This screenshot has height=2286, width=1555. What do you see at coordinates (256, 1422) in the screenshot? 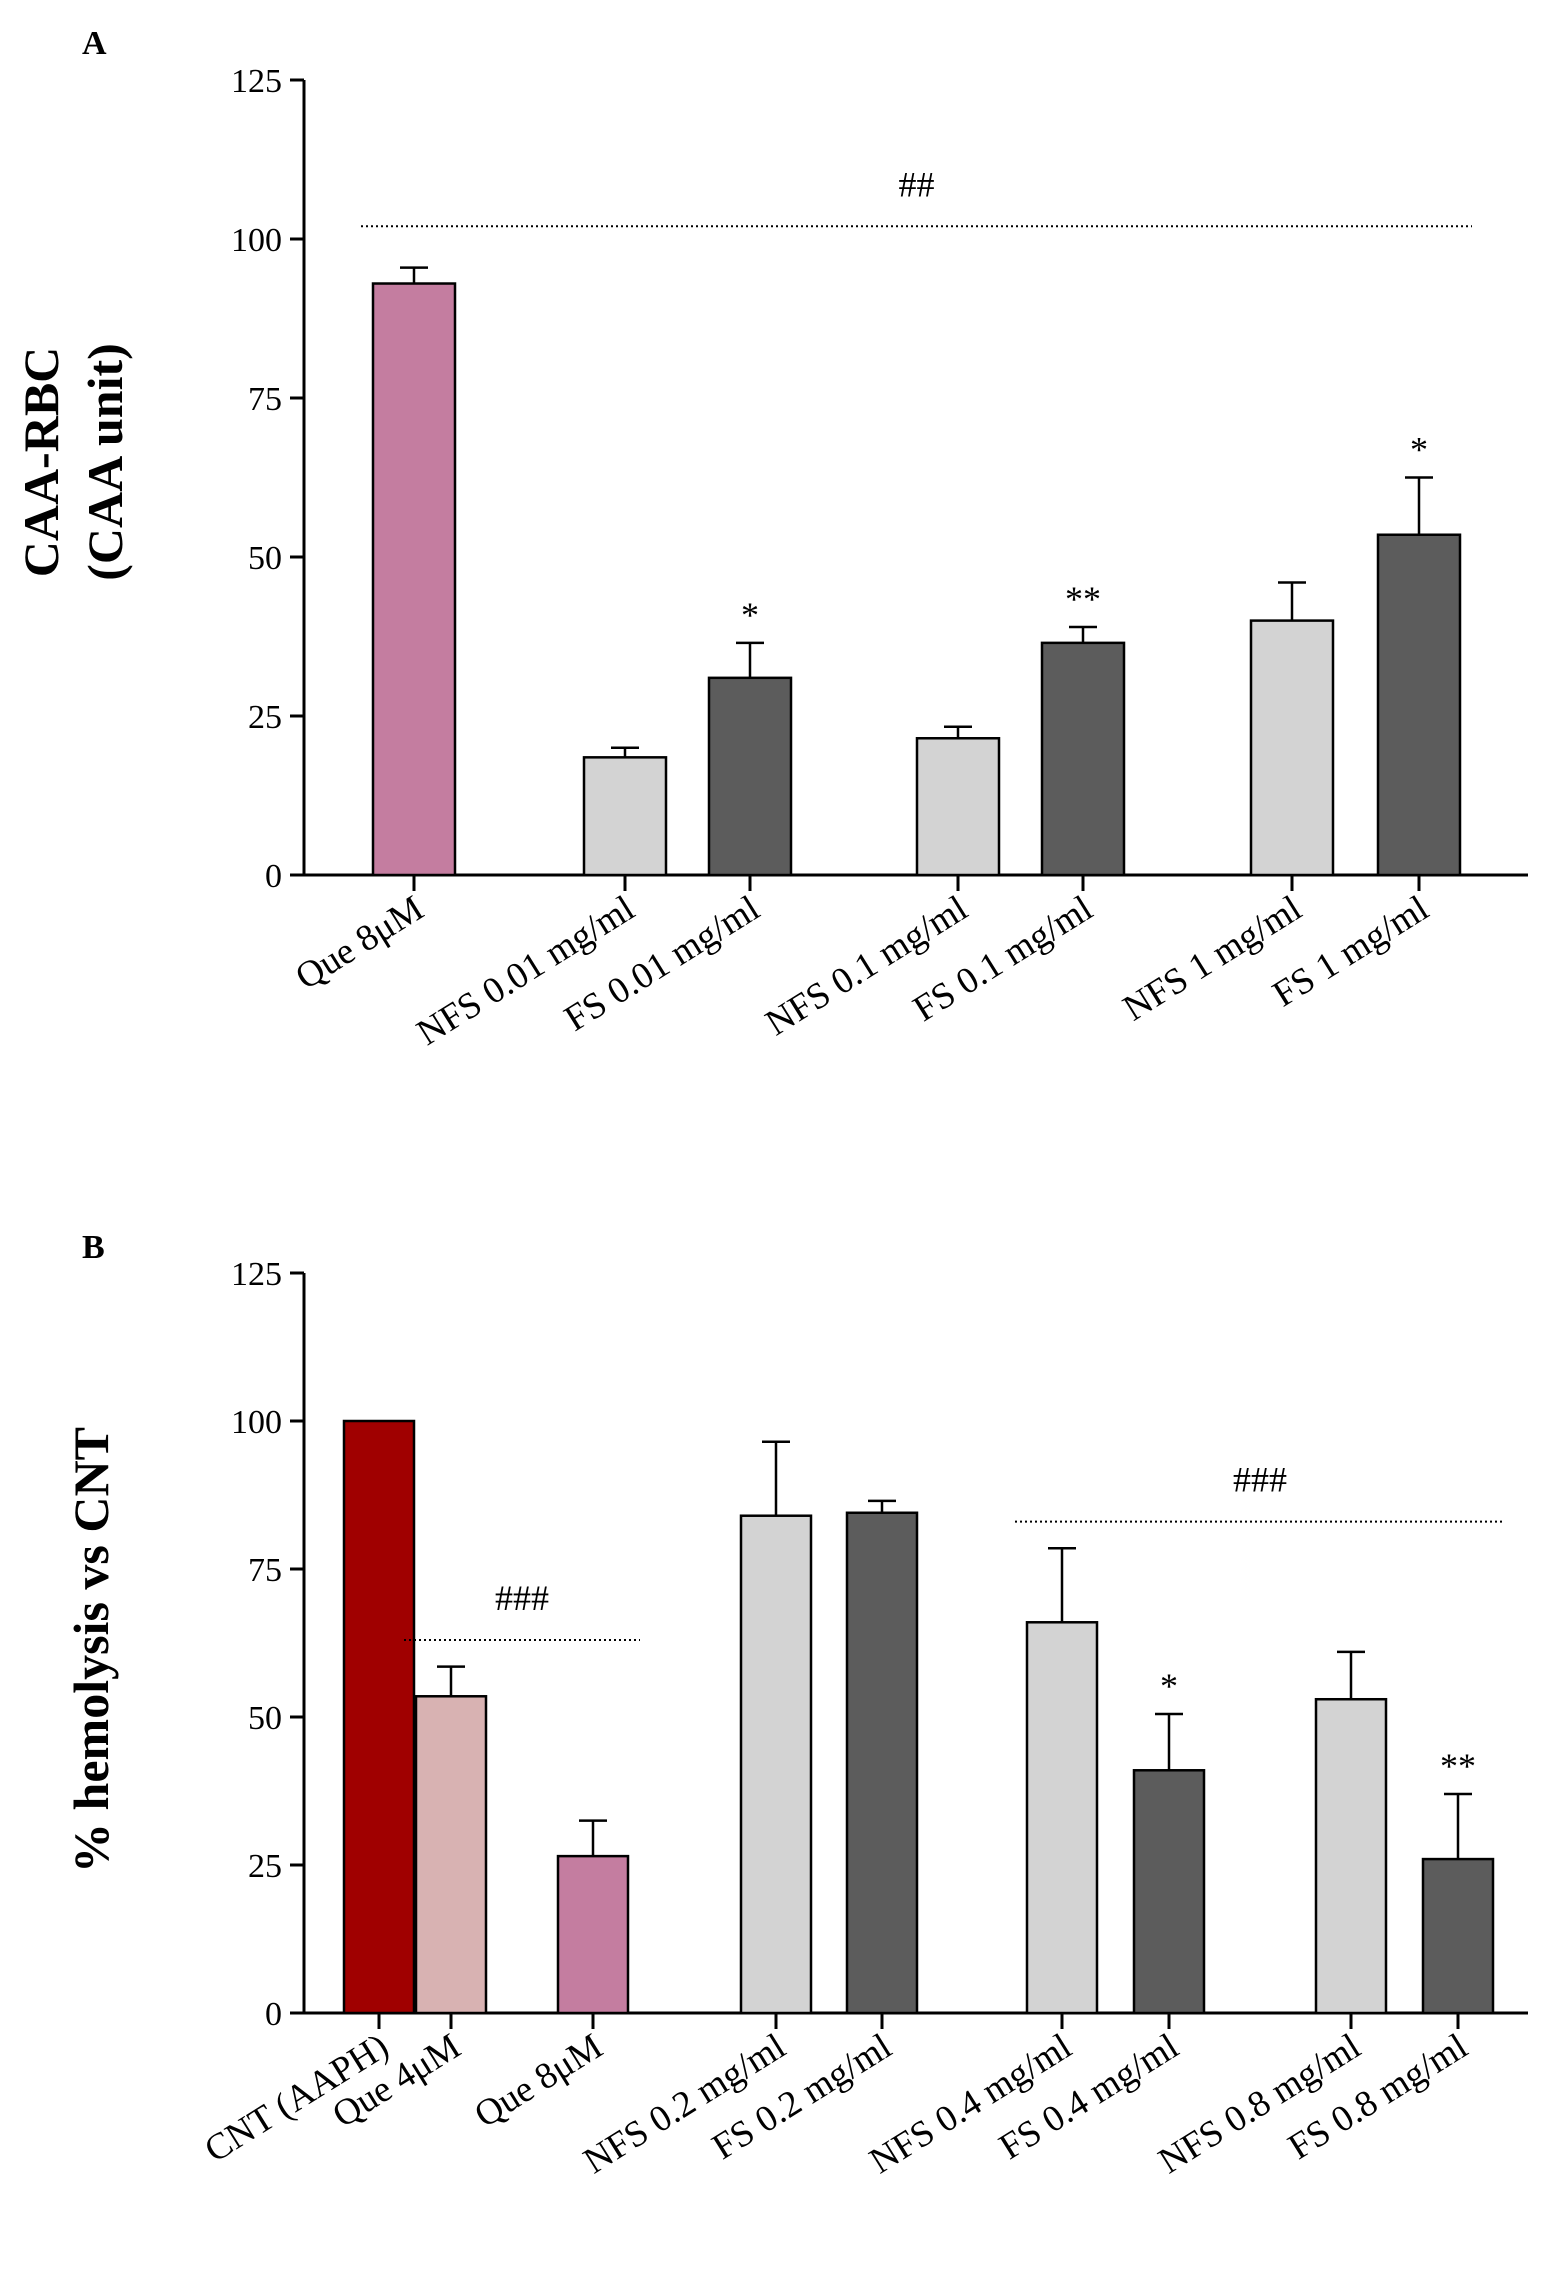
I see `panel-b-y-tick-label: 100` at bounding box center [256, 1422].